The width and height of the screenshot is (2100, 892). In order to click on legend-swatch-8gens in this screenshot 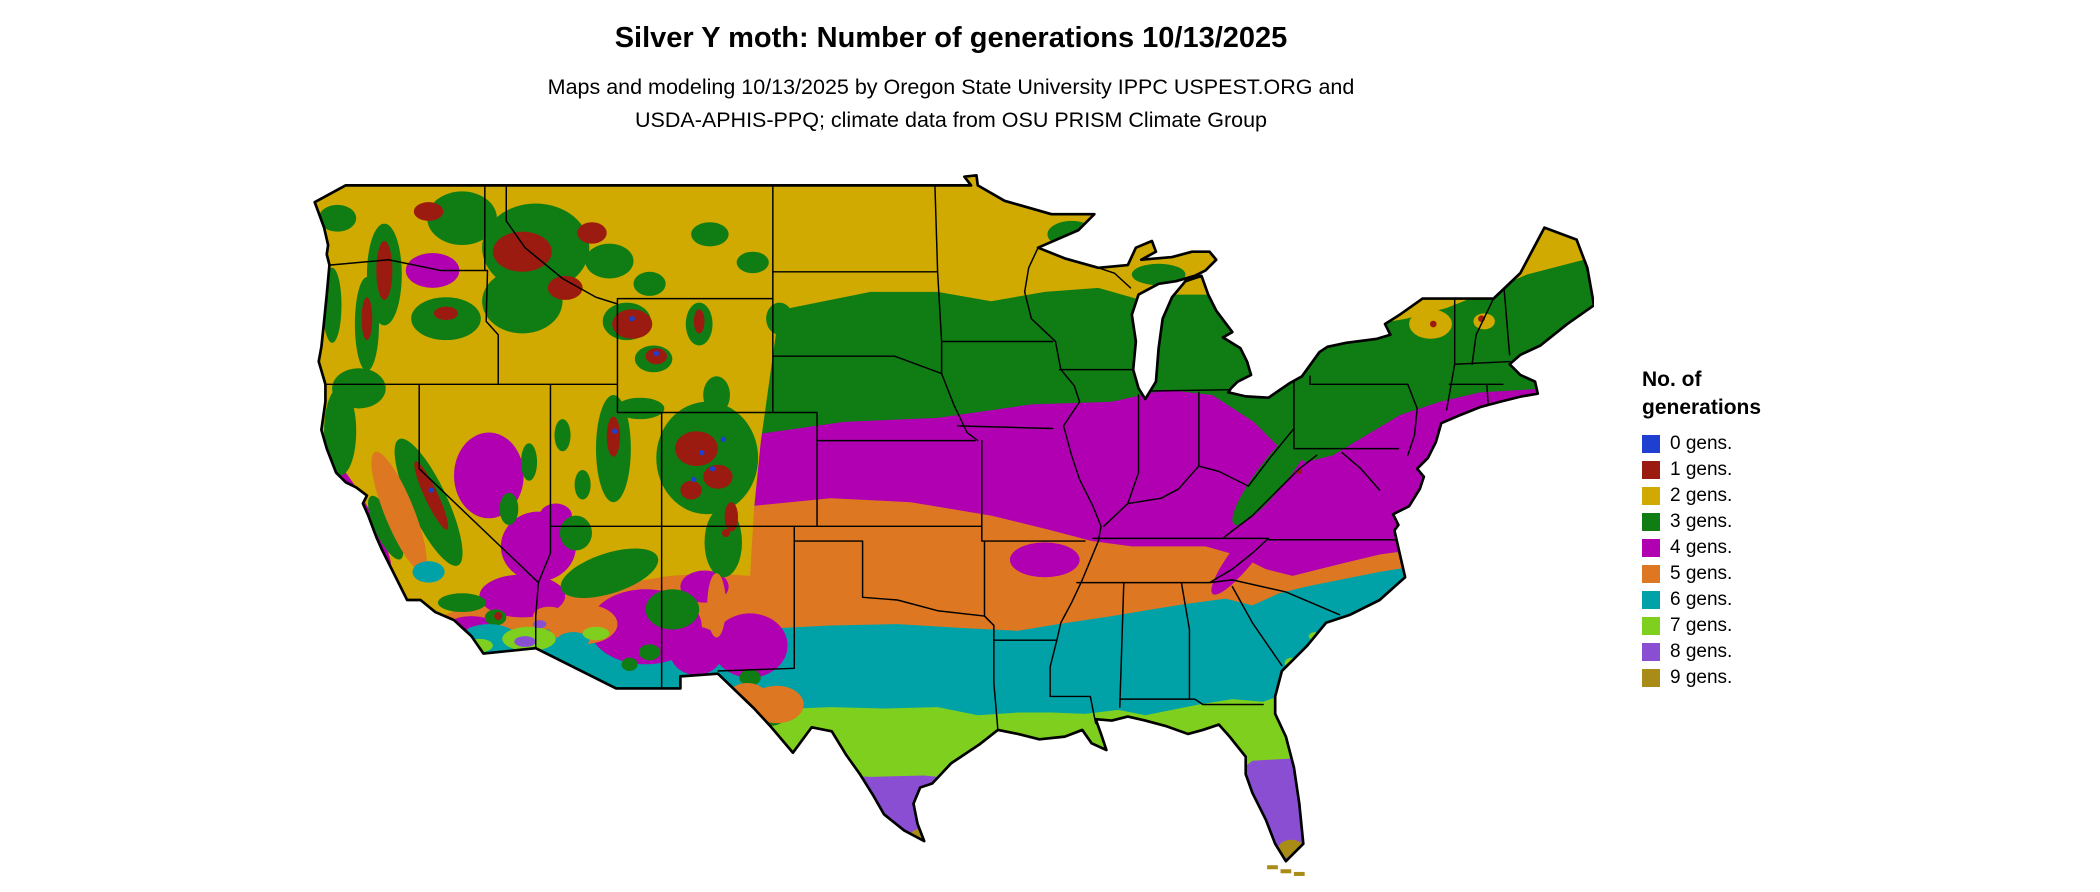, I will do `click(1651, 652)`.